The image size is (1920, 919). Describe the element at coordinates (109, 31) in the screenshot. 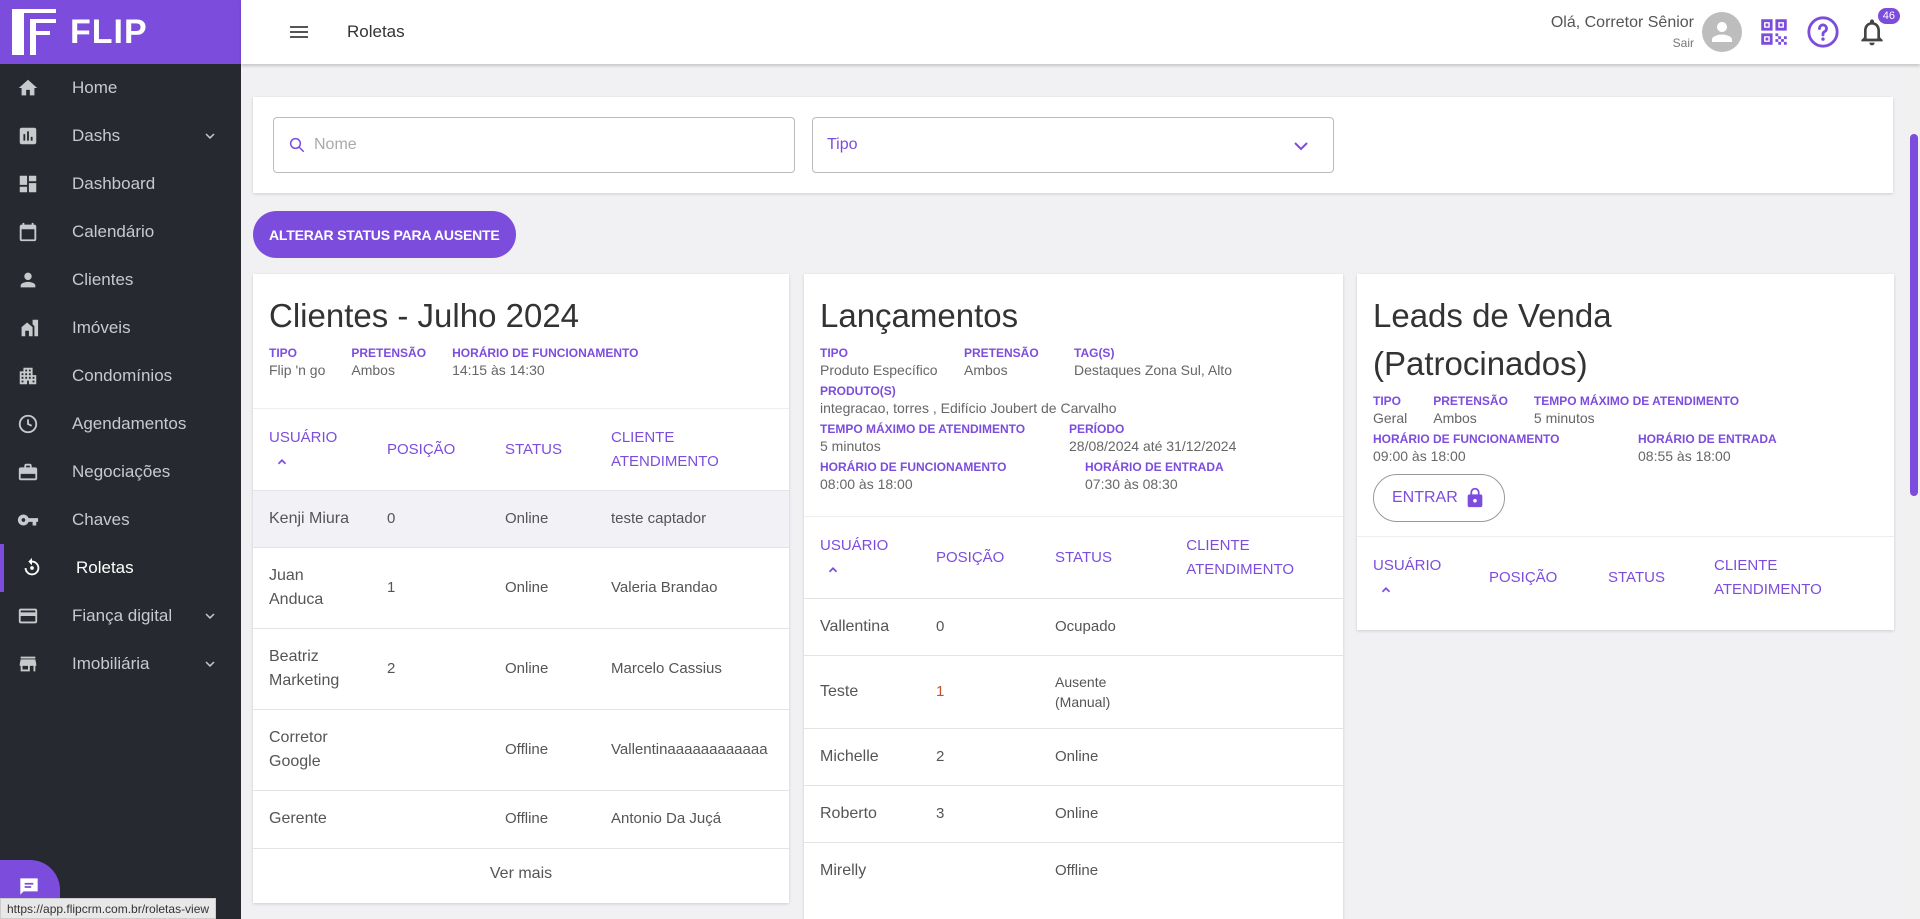

I see `brand-name: FLIP` at that location.